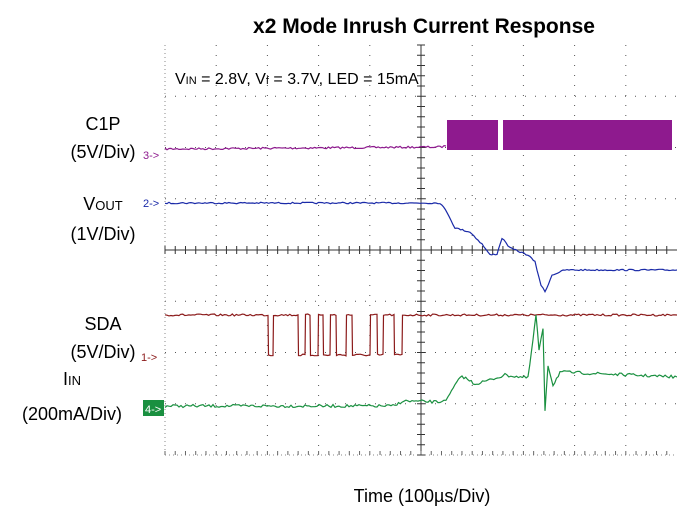 This screenshot has width=677, height=510. What do you see at coordinates (149, 358) in the screenshot?
I see `channel-marker: 1->` at bounding box center [149, 358].